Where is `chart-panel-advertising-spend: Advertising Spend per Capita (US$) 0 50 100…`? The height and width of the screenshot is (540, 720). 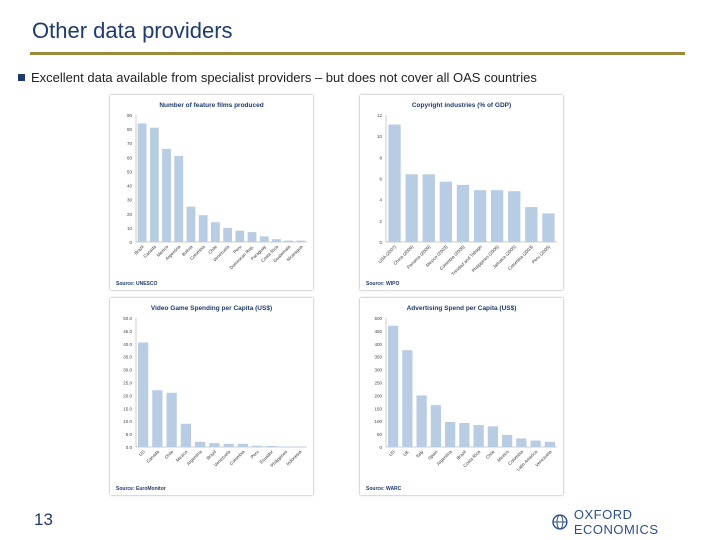
chart-panel-advertising-spend: Advertising Spend per Capita (US$) 0 50 100… is located at coordinates (461, 396).